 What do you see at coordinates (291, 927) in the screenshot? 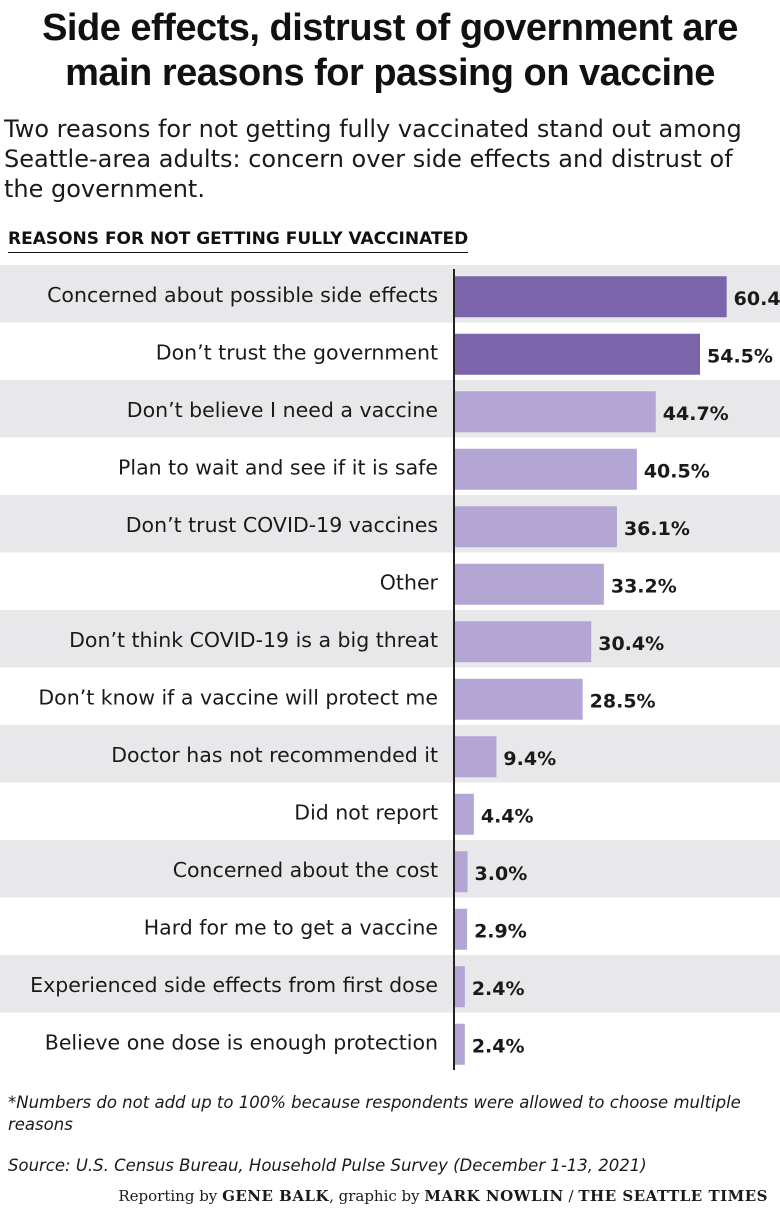
I see `category-label: Hard for me to get a vaccine` at bounding box center [291, 927].